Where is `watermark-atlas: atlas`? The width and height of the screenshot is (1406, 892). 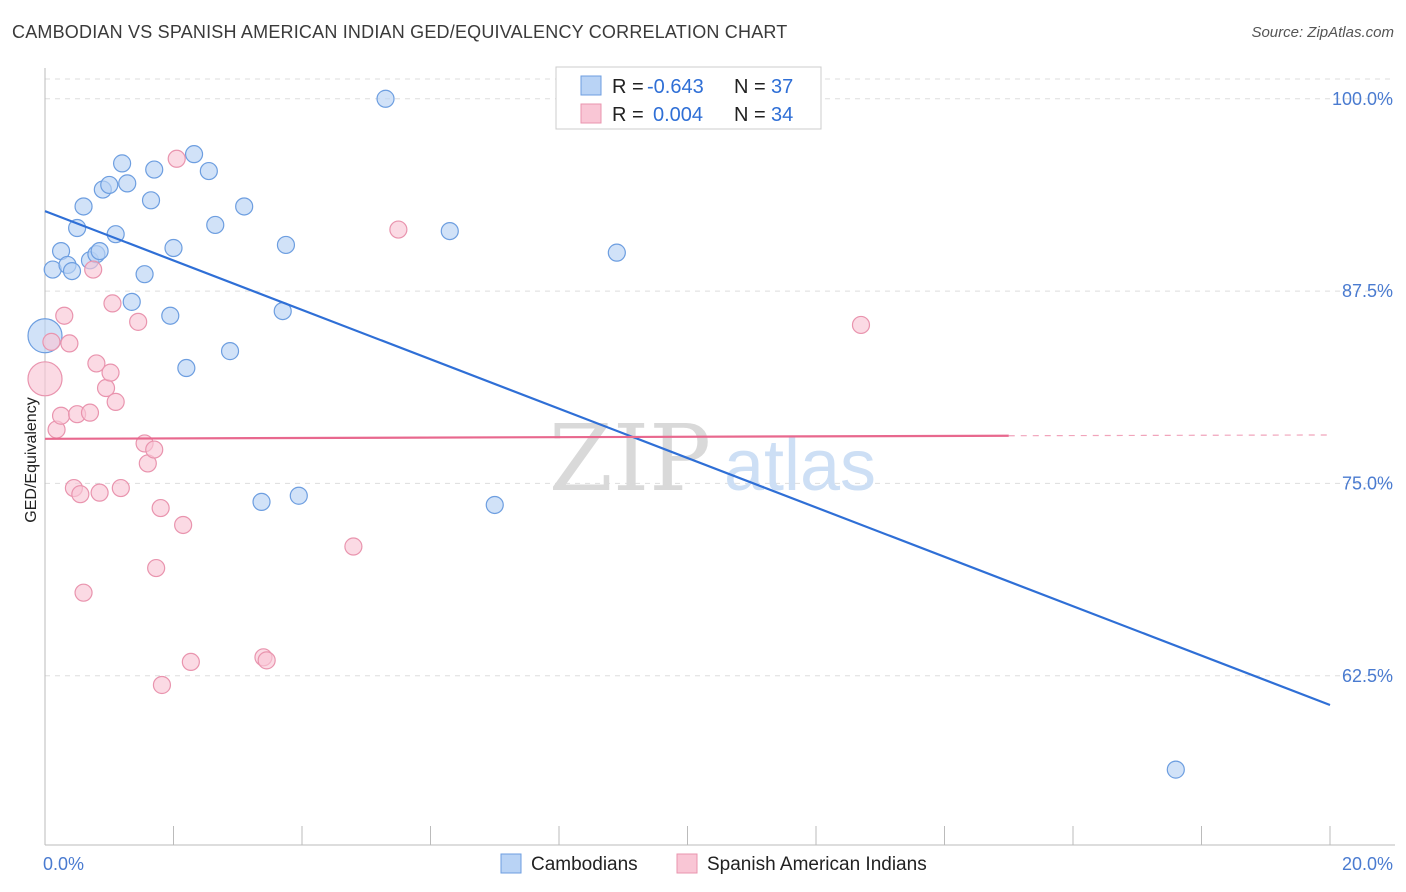
watermark-atlas: atlas is located at coordinates (800, 466).